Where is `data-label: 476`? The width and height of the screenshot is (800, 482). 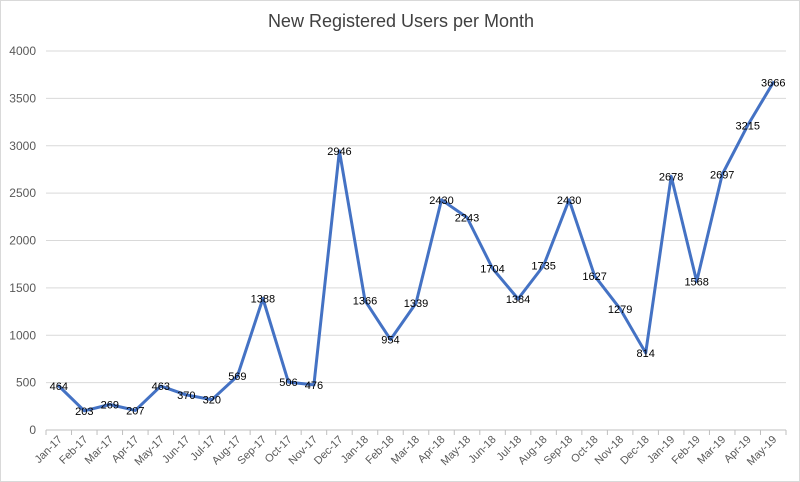
data-label: 476 is located at coordinates (314, 386).